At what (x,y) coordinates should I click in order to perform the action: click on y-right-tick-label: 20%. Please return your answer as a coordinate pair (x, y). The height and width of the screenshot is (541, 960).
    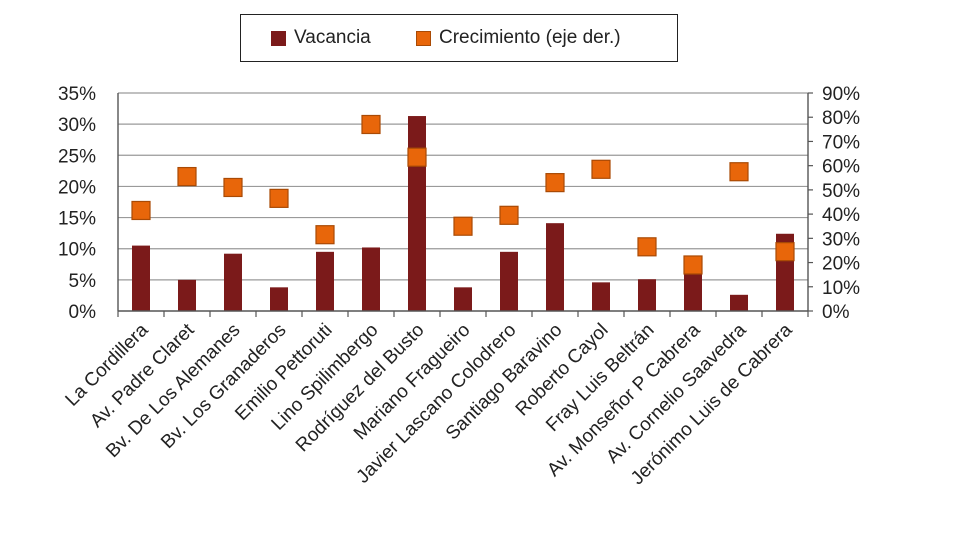
    Looking at the image, I should click on (841, 264).